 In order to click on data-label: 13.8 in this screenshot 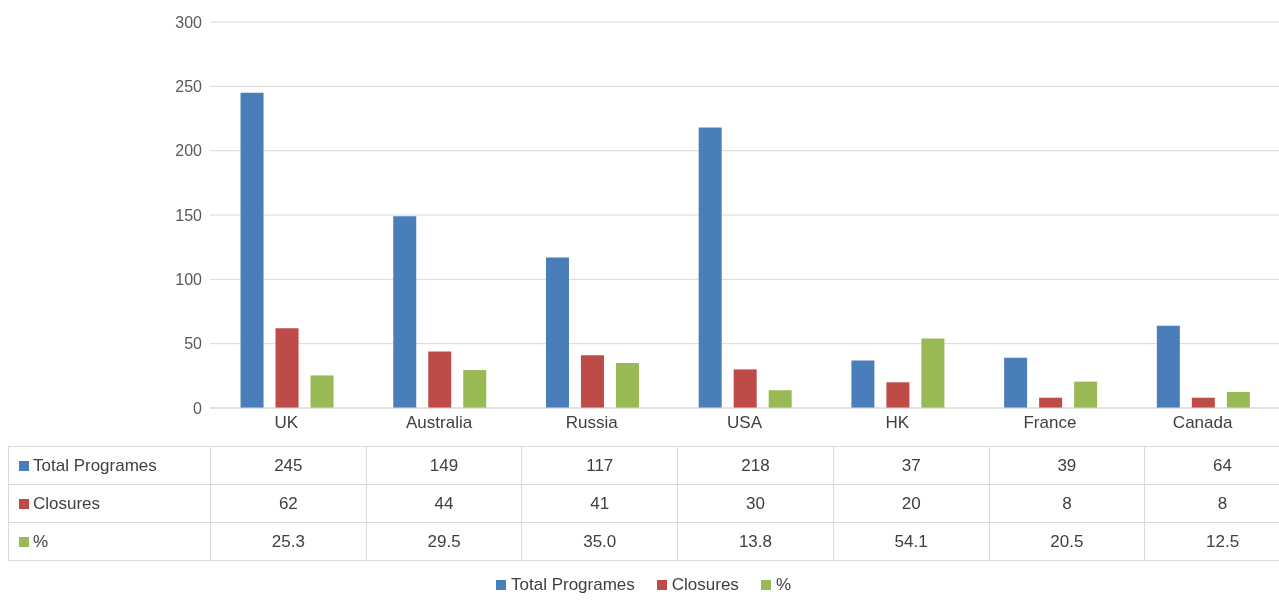, I will do `click(755, 541)`.